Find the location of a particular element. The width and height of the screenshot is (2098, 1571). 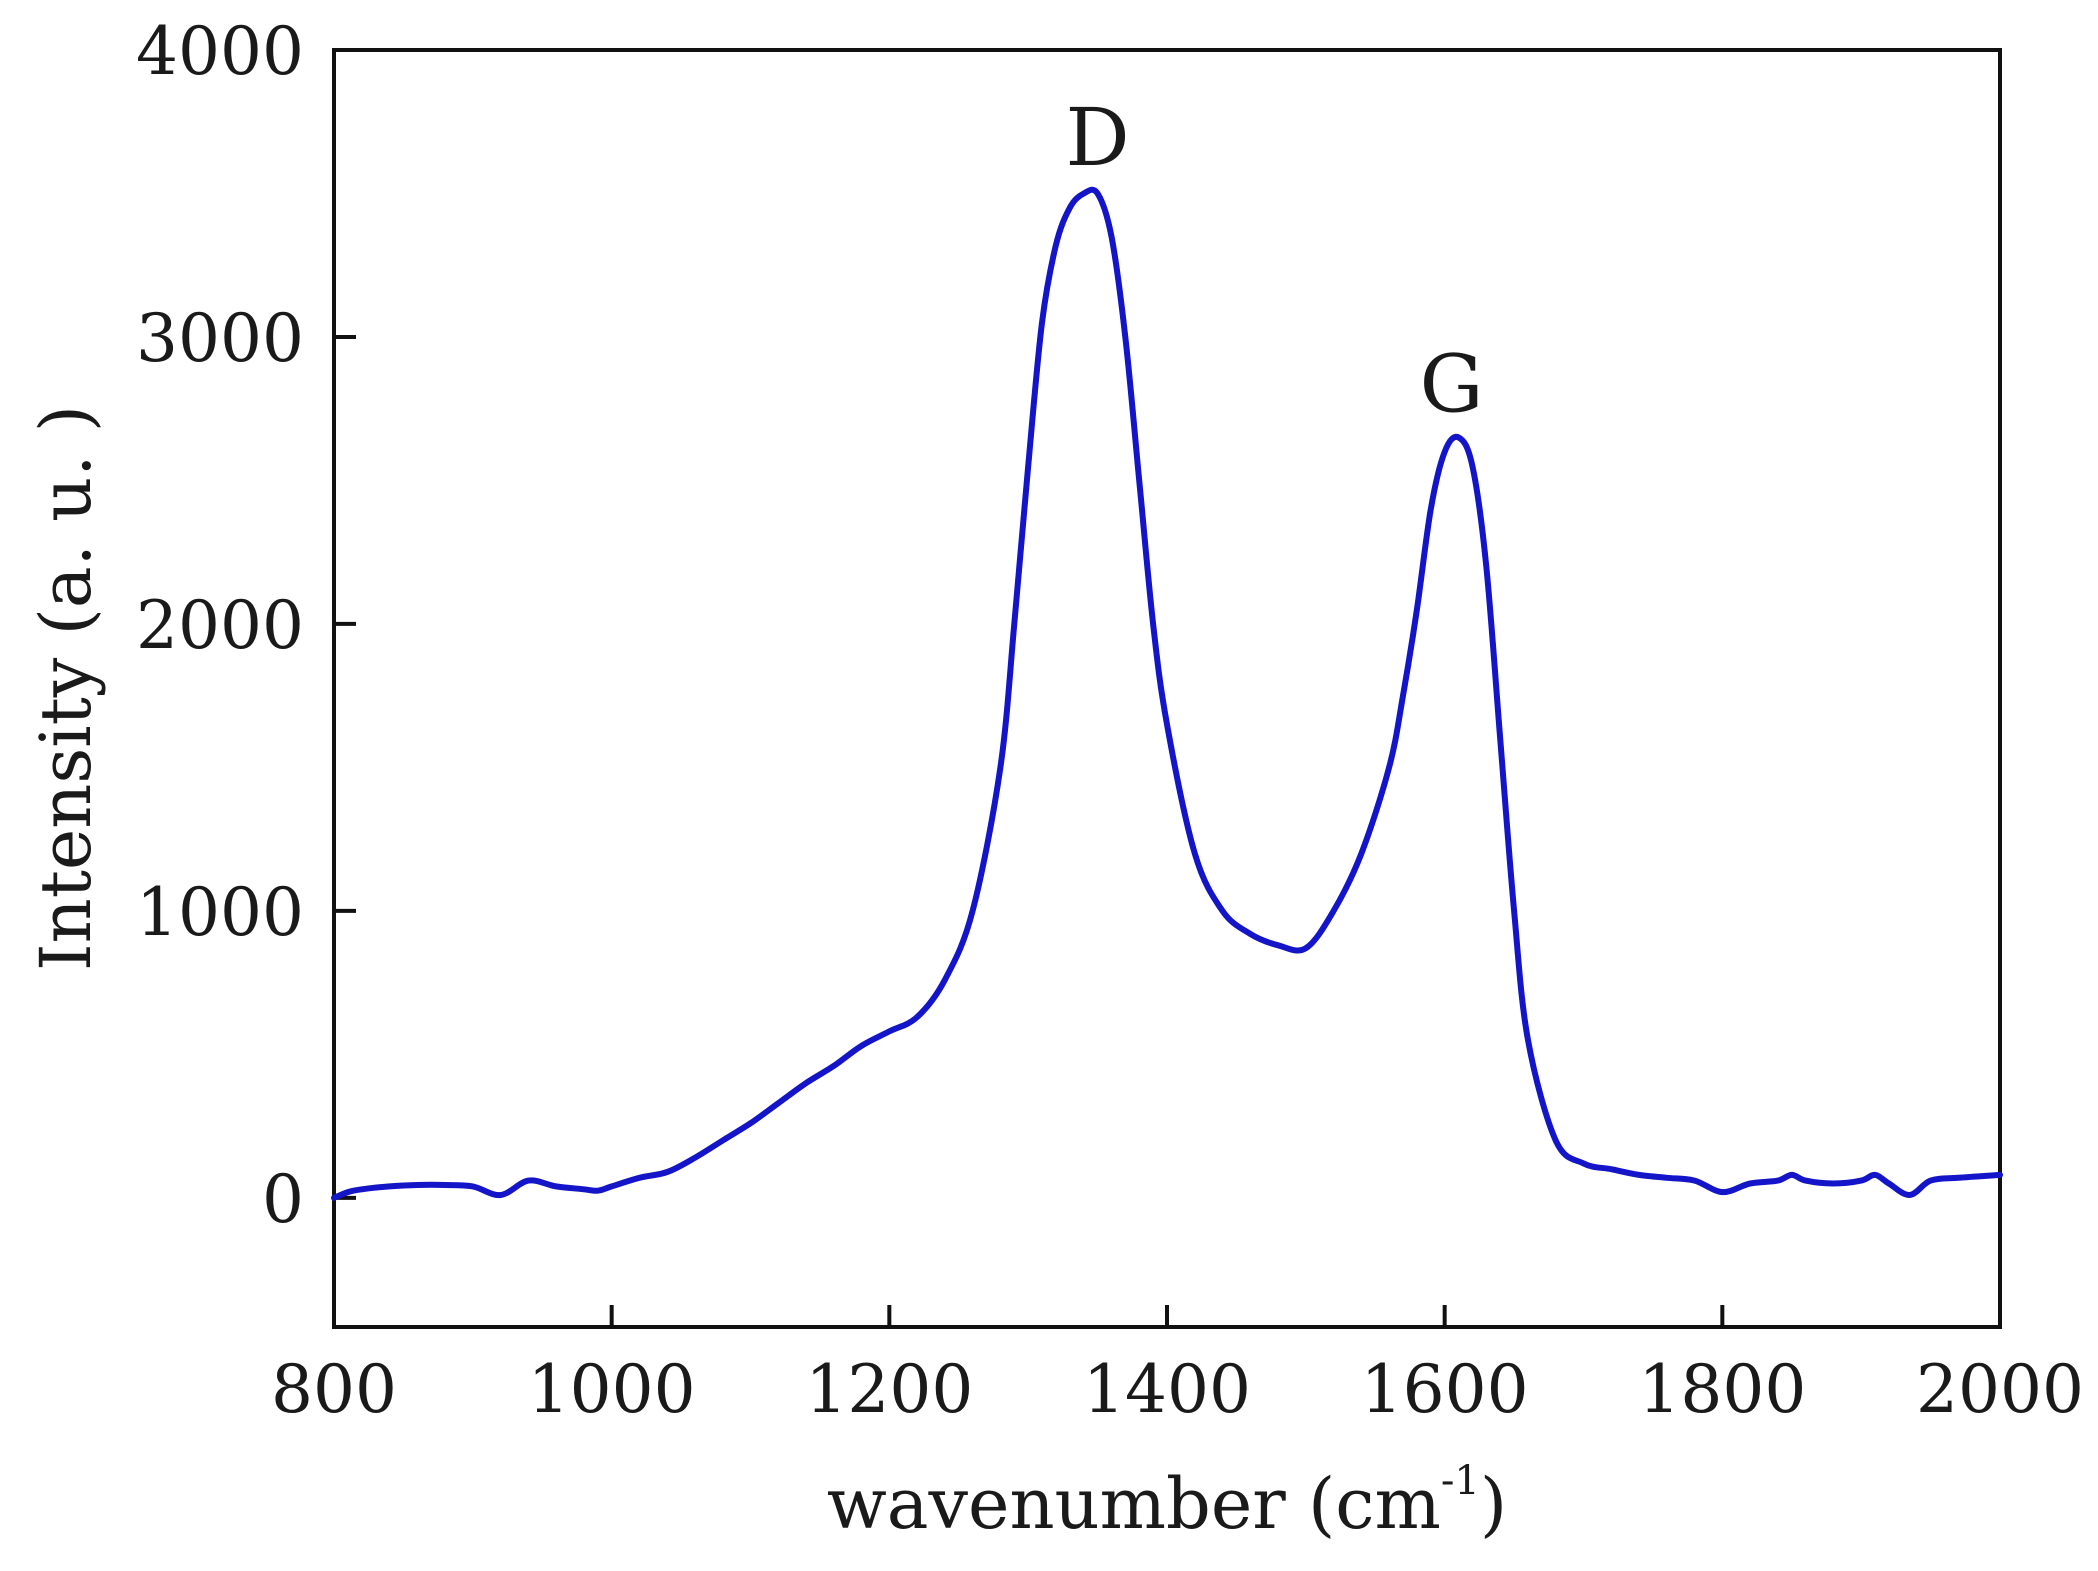

x-axis-ticks: 800 1000 1200 1400 1600 1800 2000 is located at coordinates (1177, 1366).